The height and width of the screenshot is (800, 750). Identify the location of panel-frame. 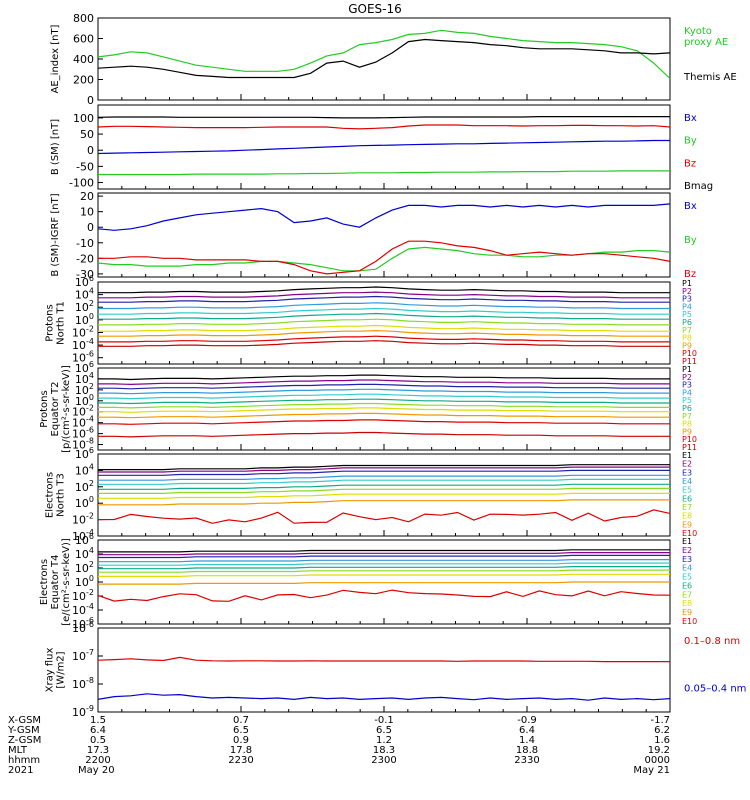
(384, 59).